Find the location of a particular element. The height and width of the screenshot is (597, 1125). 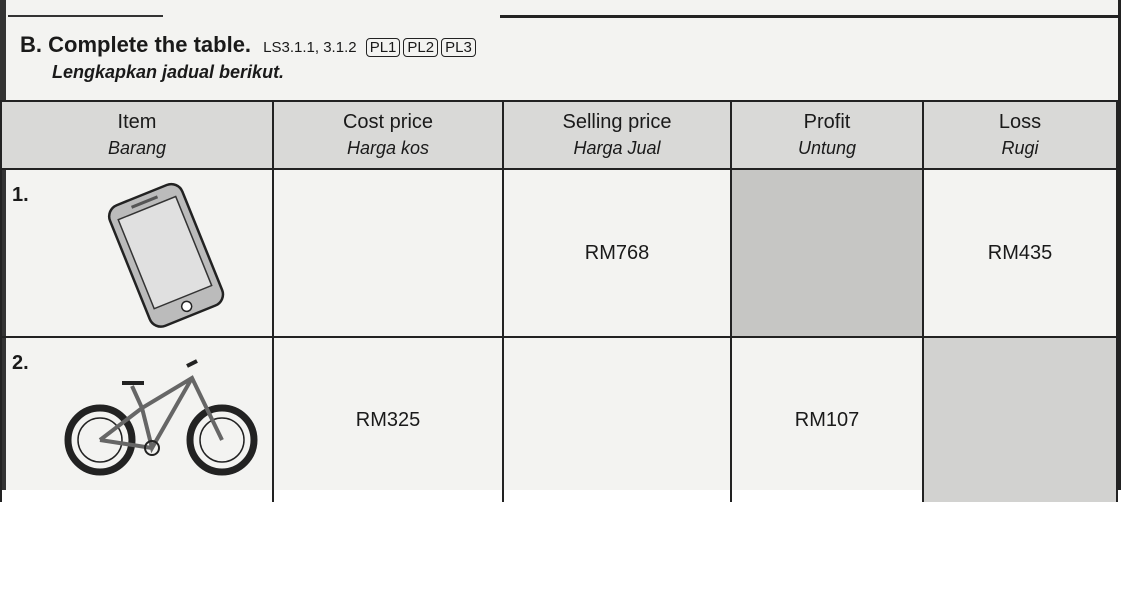

selling-price-cell: RM768 is located at coordinates (617, 253).